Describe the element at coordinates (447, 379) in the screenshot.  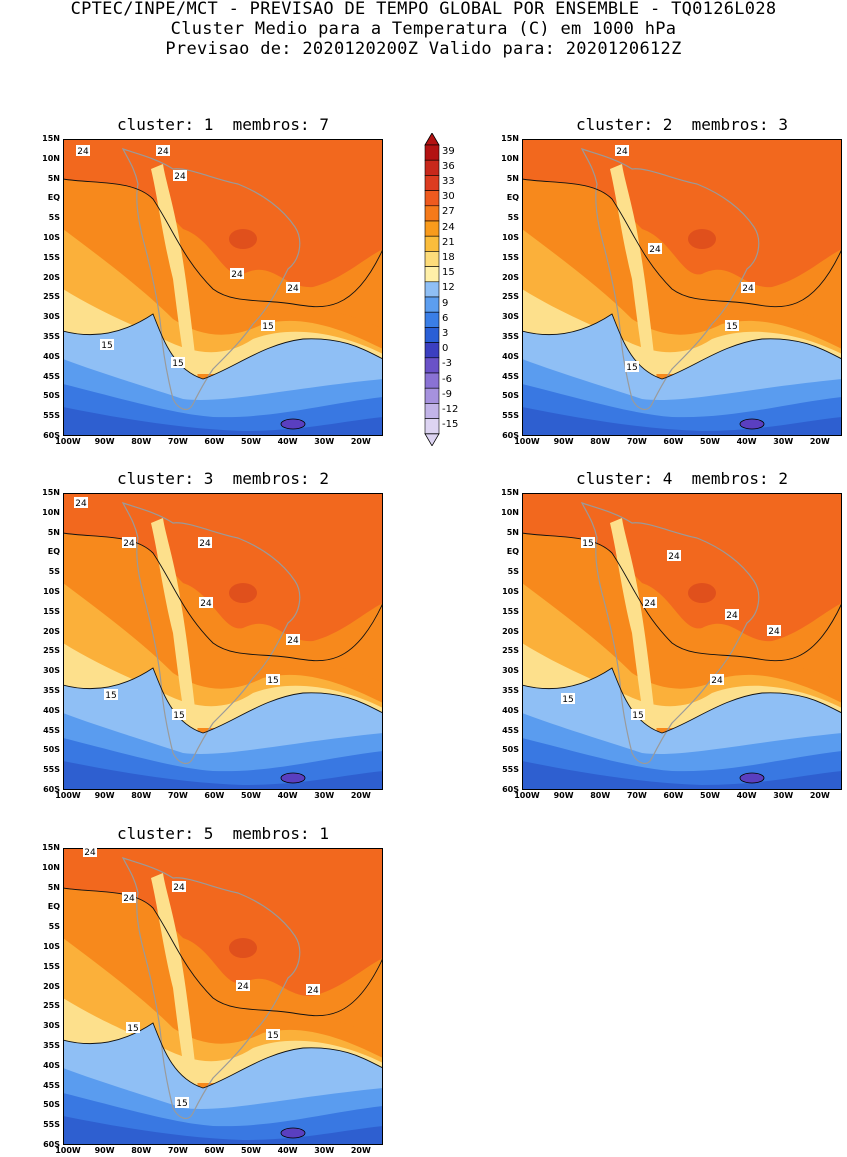
I see `colorbar-tick-label: -6` at that location.